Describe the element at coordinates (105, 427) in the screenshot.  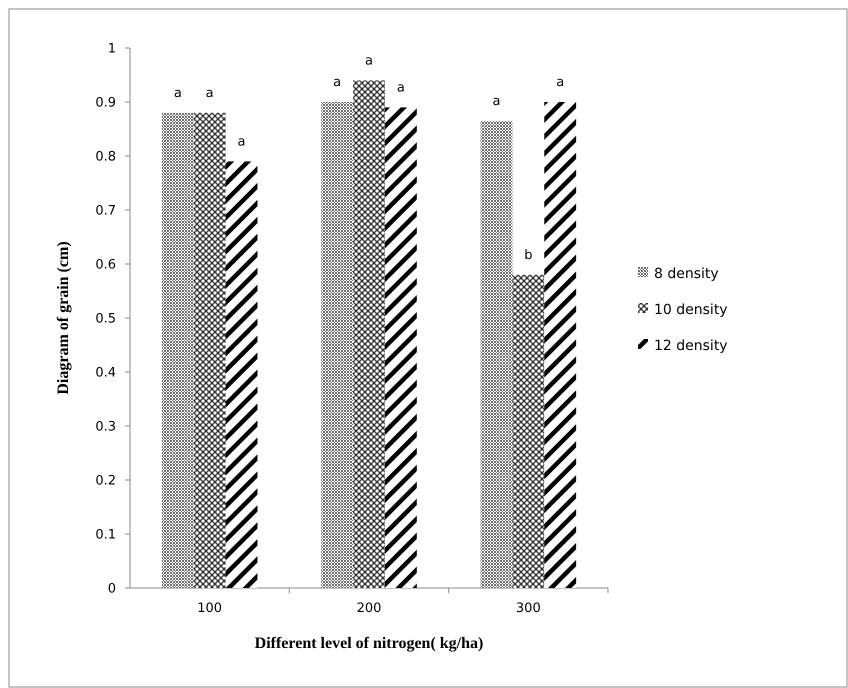
I see `y-tick-label: 0.3` at that location.